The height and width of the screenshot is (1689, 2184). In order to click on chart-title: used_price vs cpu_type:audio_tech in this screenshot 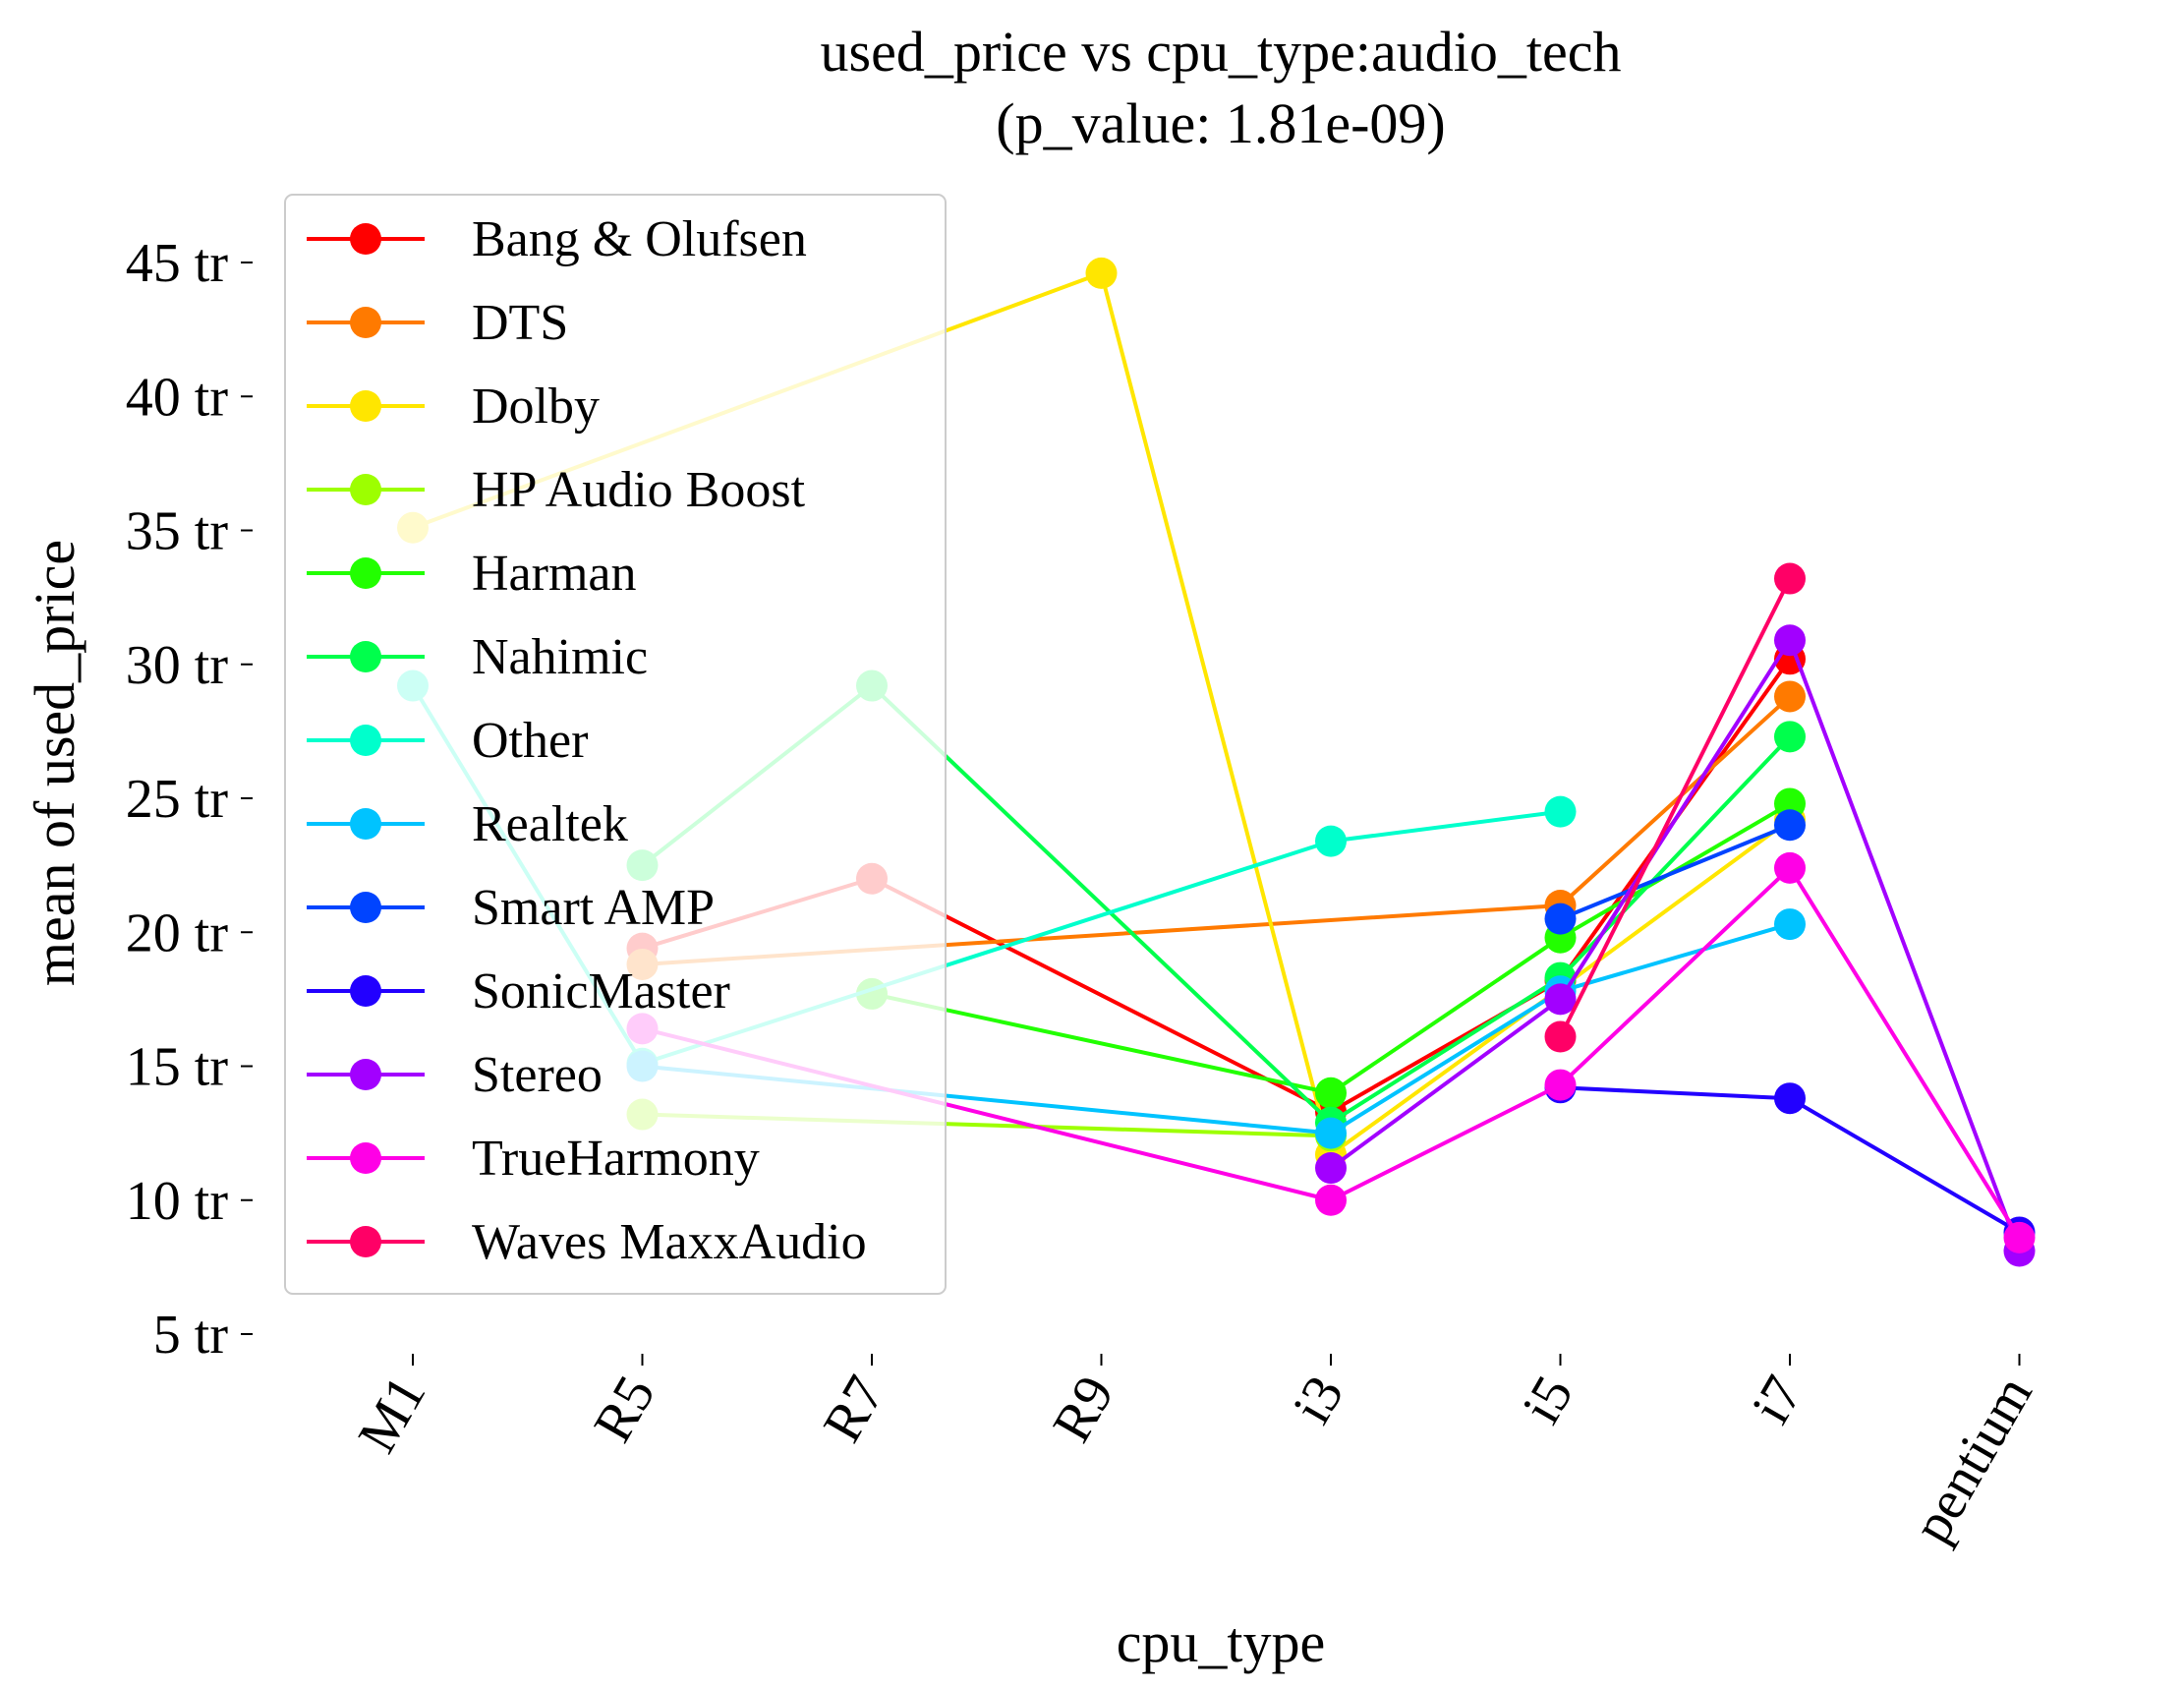, I will do `click(1221, 52)`.